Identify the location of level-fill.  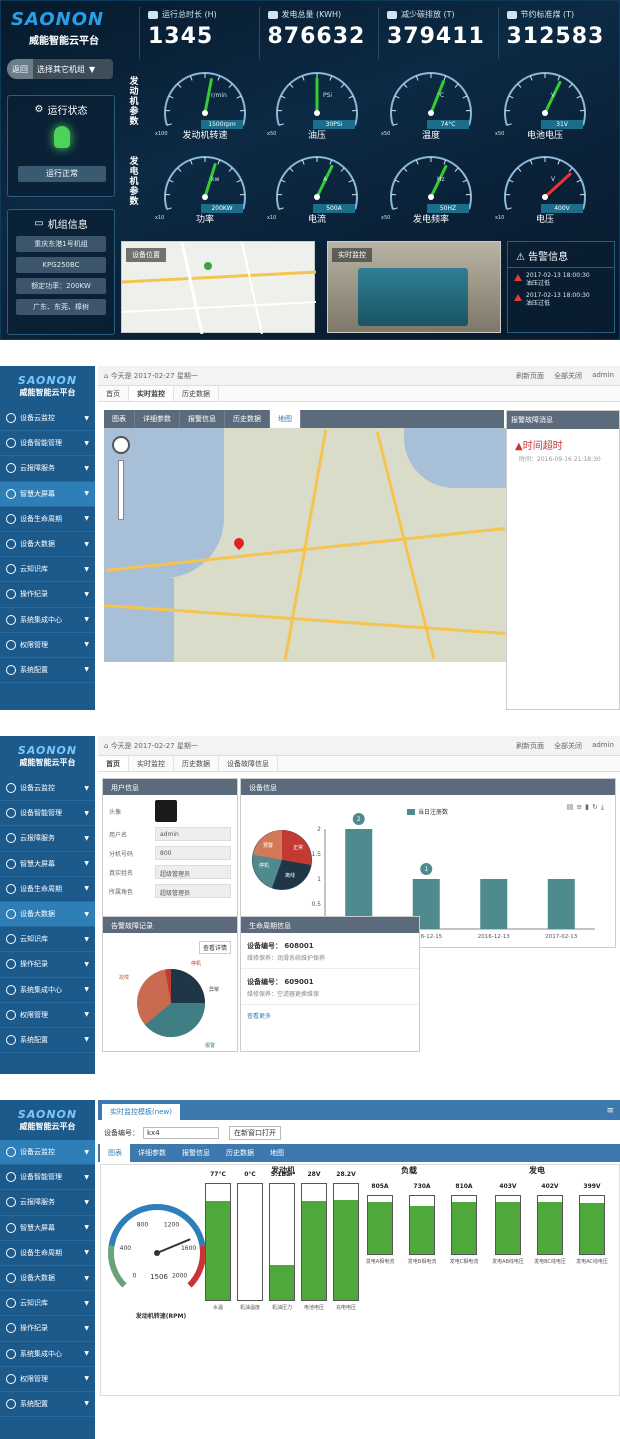
(464, 1227).